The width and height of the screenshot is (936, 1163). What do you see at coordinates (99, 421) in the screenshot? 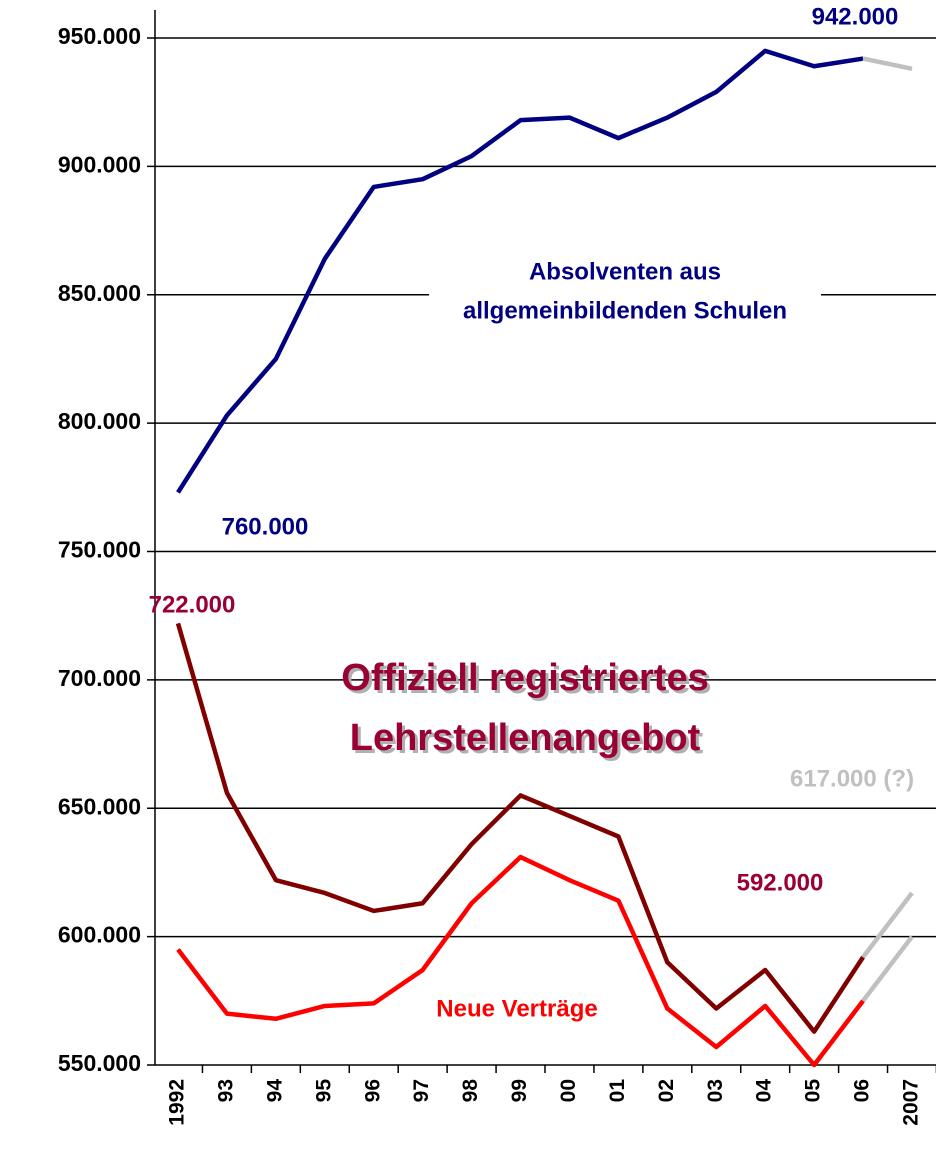
I see `y-tick-label: 800.000` at bounding box center [99, 421].